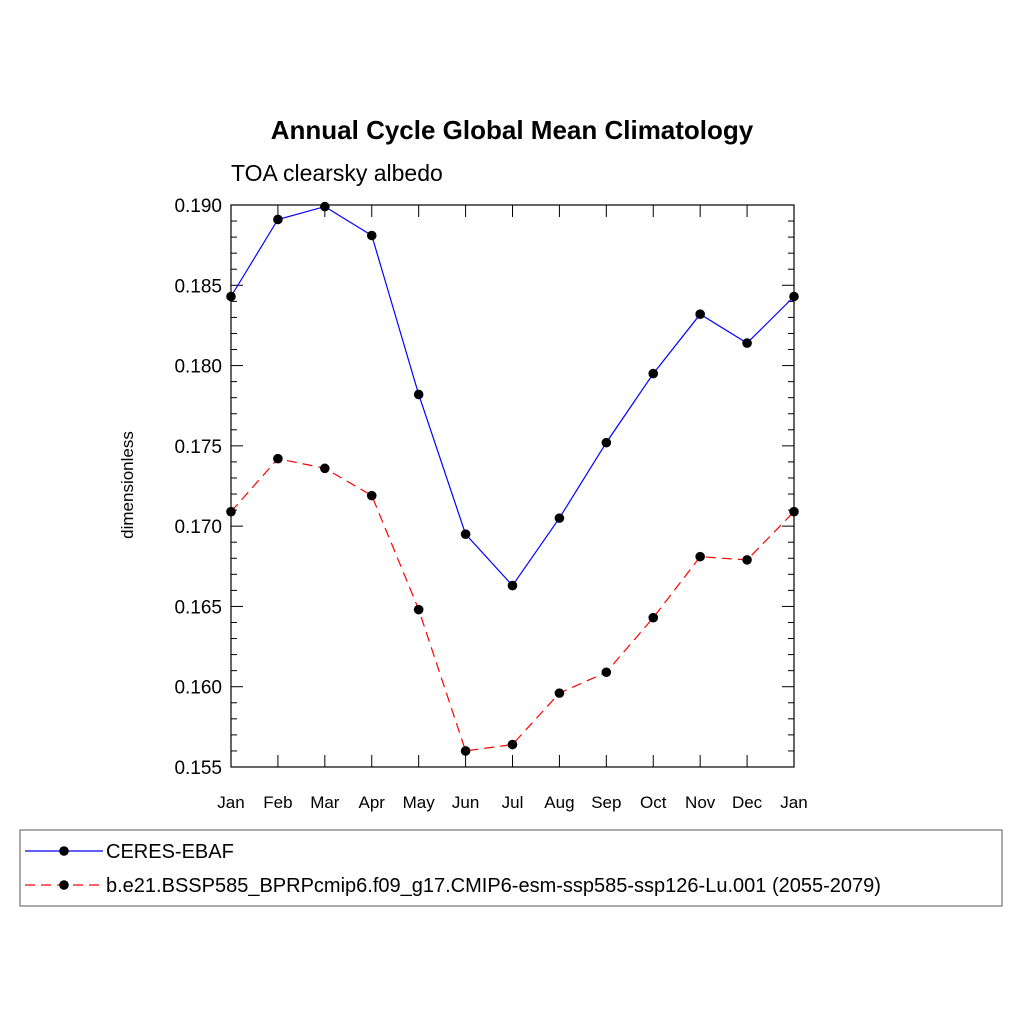 This screenshot has height=1024, width=1024. Describe the element at coordinates (465, 802) in the screenshot. I see `x-tick-label: Jun` at that location.